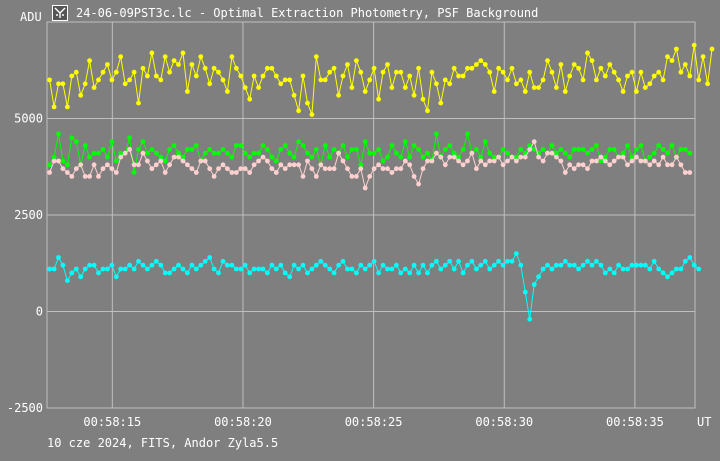 This screenshot has width=720, height=461. I want to click on y-axis-label: ADU, so click(31, 17).